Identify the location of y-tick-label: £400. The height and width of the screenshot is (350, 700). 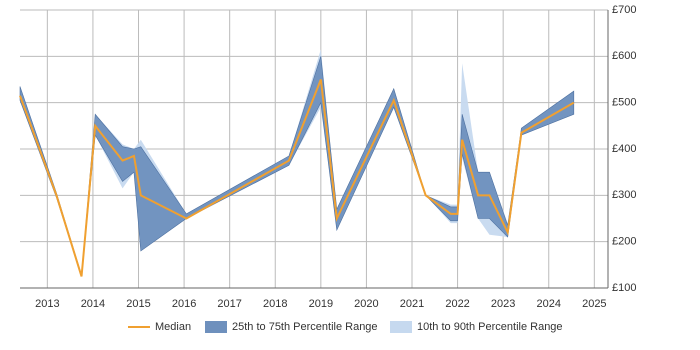
(624, 149).